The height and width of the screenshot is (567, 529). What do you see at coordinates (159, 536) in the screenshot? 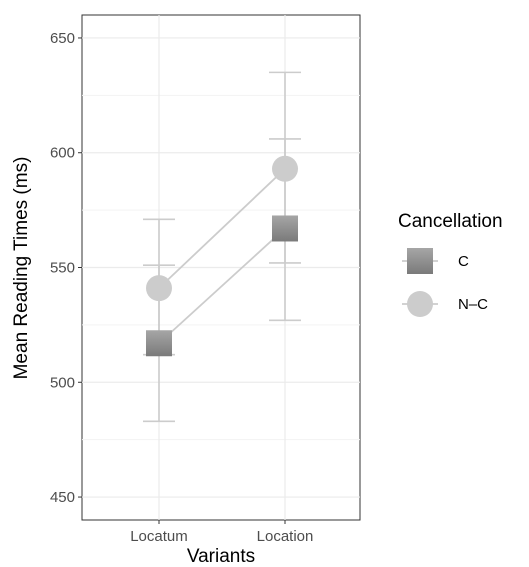
I see `x-tick-label: Locatum` at bounding box center [159, 536].